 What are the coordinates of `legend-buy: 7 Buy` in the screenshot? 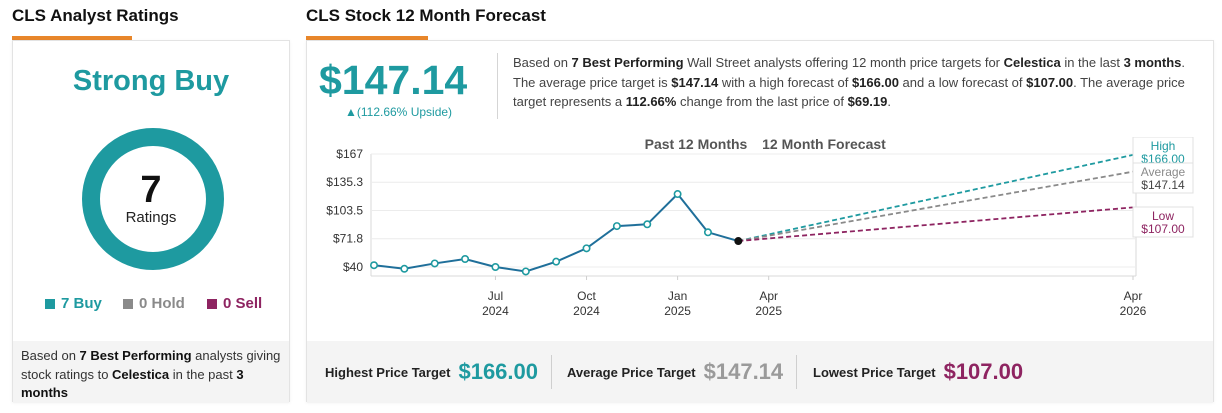 It's located at (73, 303).